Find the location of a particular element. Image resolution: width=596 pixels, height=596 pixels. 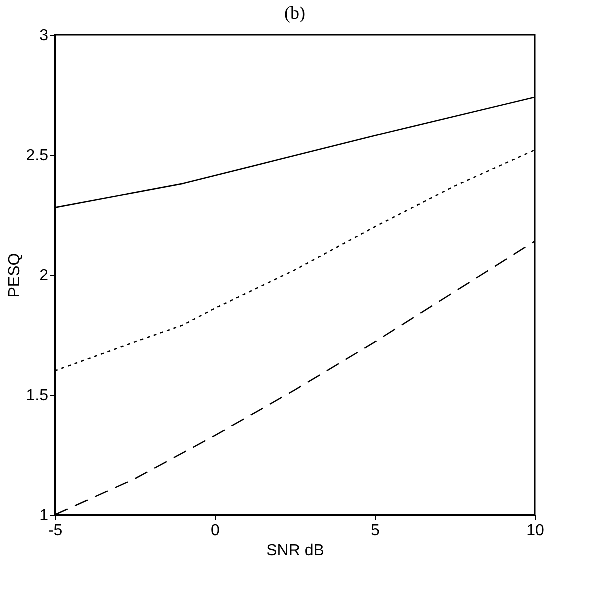

chart-title: (b) is located at coordinates (295, 13).